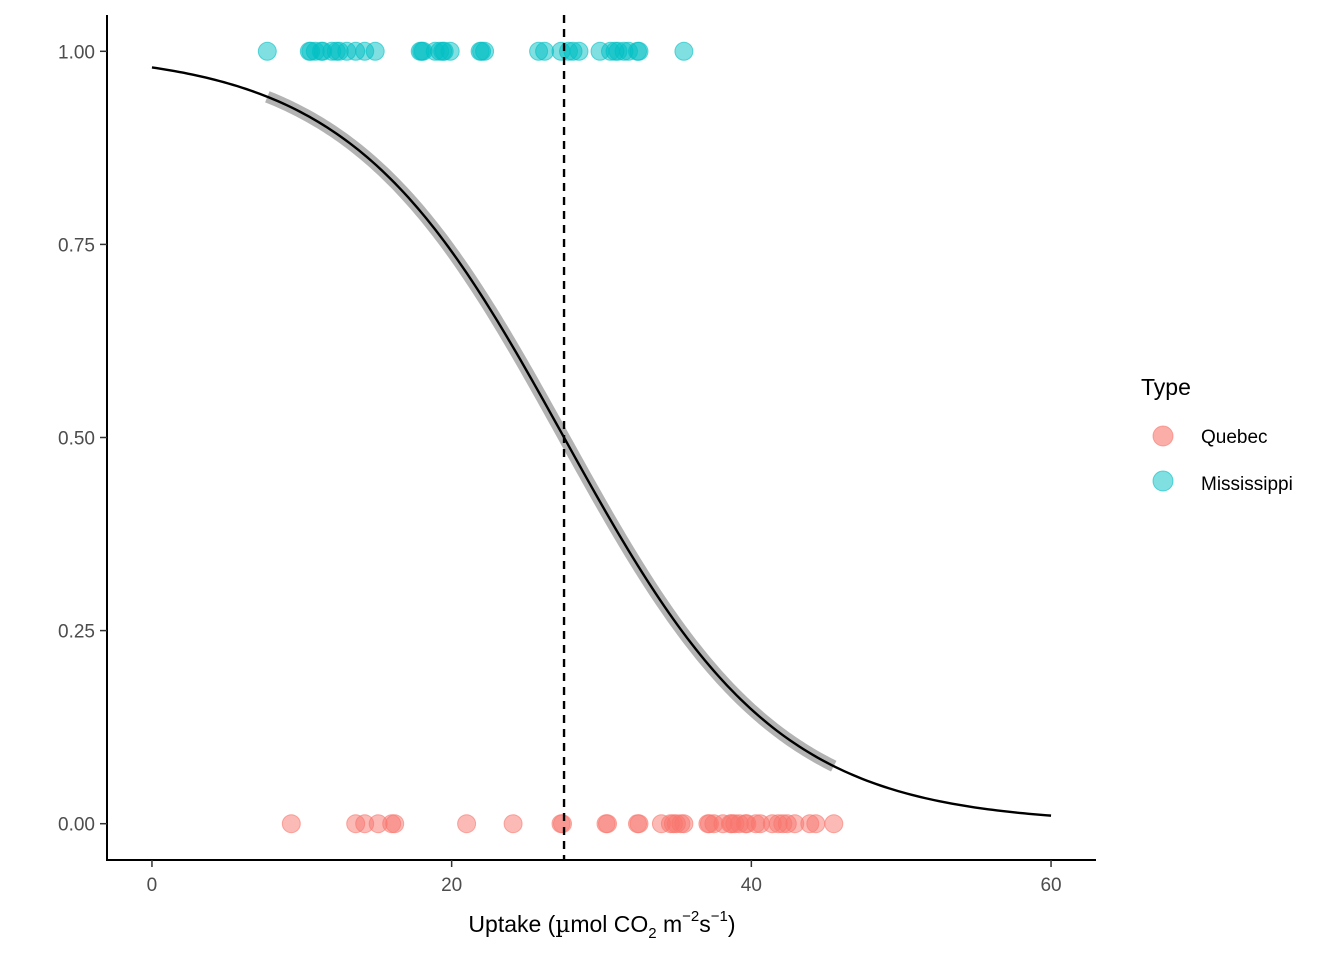  I want to click on x-axis-title-unit: mol CO, so click(609, 924).